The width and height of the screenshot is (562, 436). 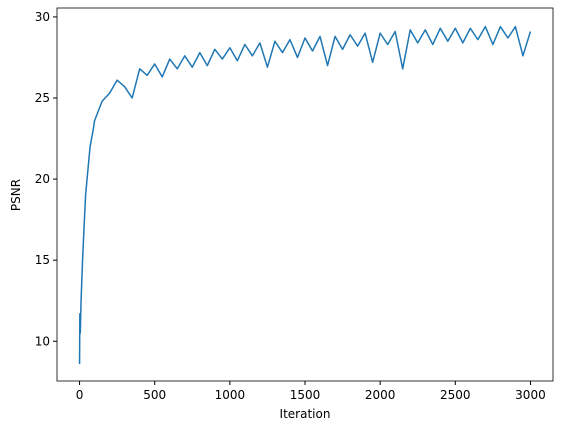 What do you see at coordinates (42, 179) in the screenshot?
I see `y-tick-label: 20` at bounding box center [42, 179].